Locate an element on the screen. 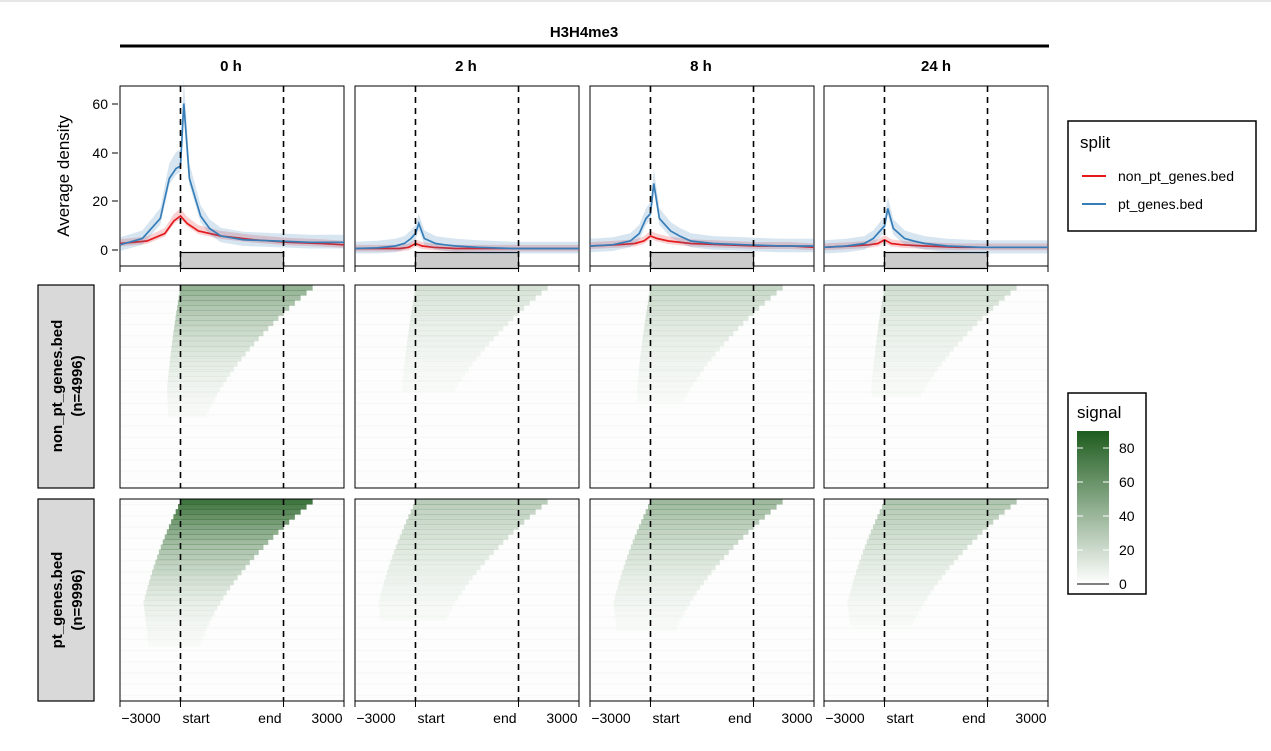 This screenshot has height=751, width=1271. colorbar is located at coordinates (1093, 507).